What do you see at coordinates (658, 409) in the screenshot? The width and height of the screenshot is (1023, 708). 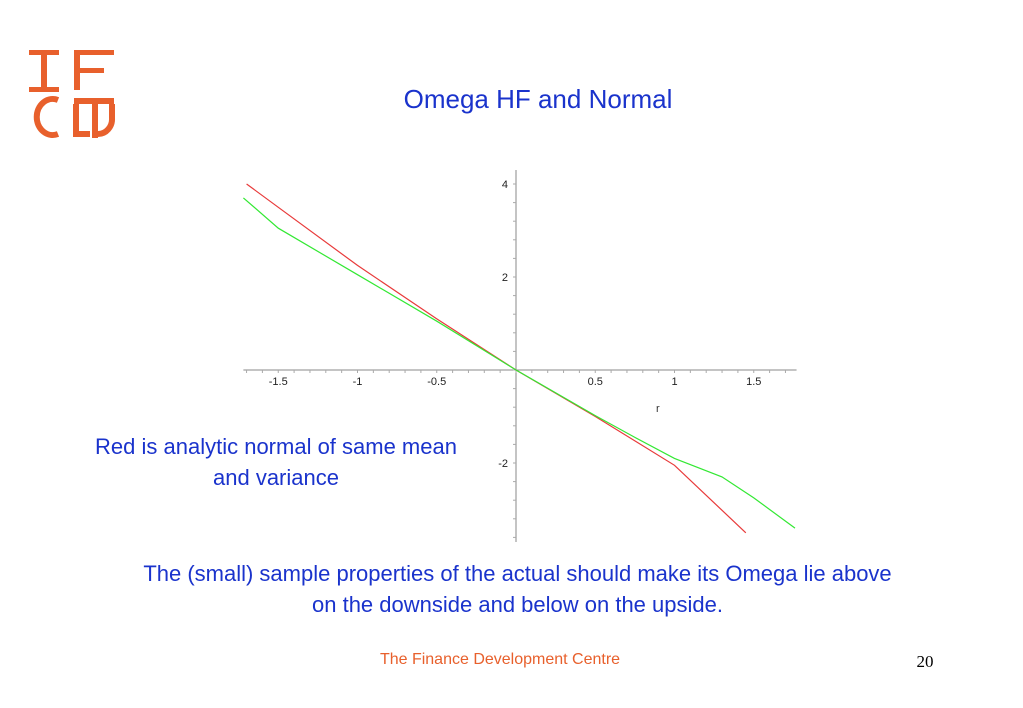 I see `x-axis-label: r` at bounding box center [658, 409].